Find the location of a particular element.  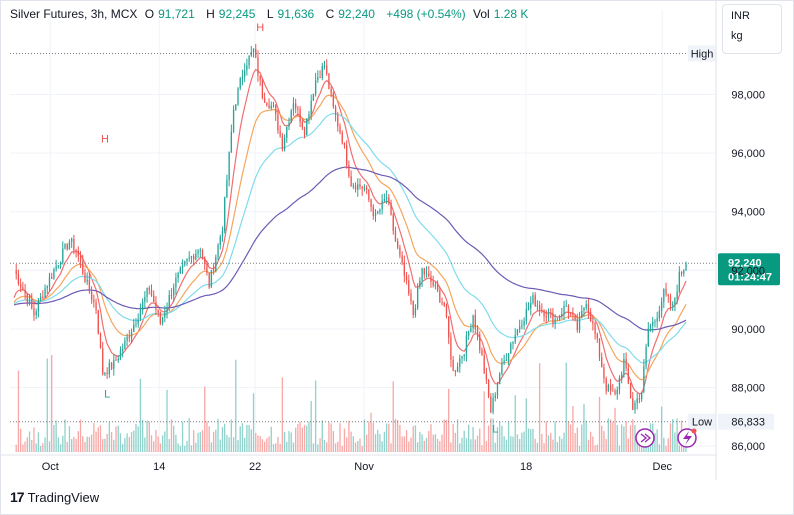

x-tick-label: 18 is located at coordinates (526, 467).